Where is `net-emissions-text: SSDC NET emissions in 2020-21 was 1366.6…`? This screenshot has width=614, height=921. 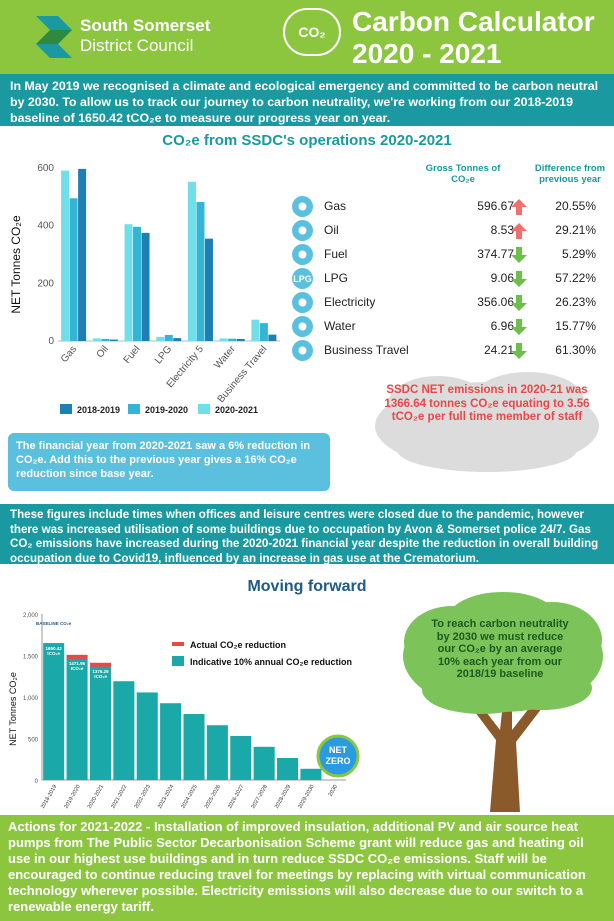
net-emissions-text: SSDC NET emissions in 2020-21 was 1366.6… is located at coordinates (487, 403).